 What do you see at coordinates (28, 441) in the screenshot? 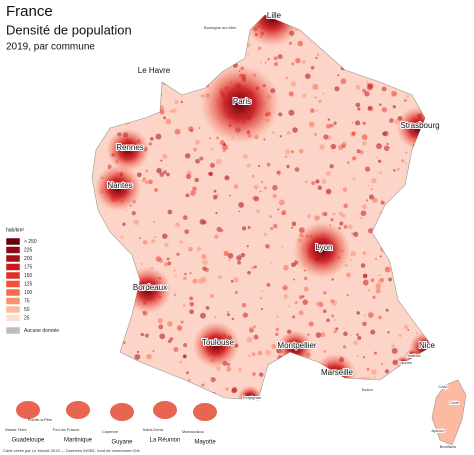
I see `territory-label: Guadeloupe` at bounding box center [28, 441].